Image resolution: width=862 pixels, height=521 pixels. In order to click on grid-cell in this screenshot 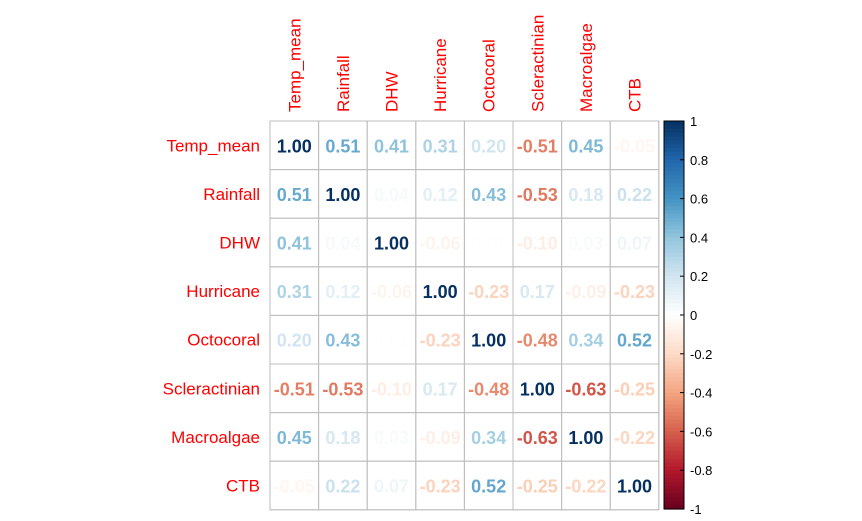, I will do `click(634, 485)`.